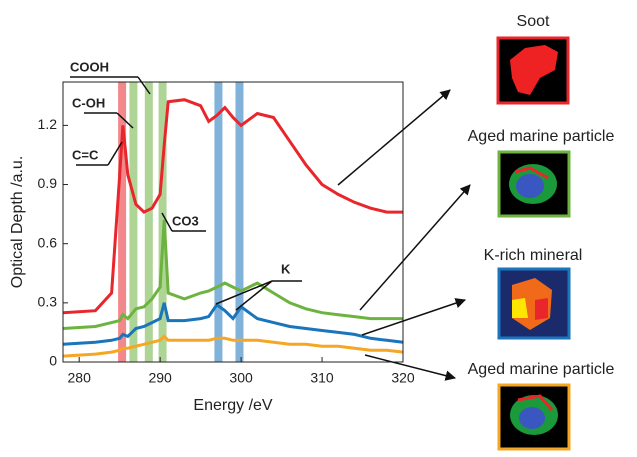 Image resolution: width=637 pixels, height=457 pixels. Describe the element at coordinates (533, 21) in the screenshot. I see `particle-label: Soot` at that location.